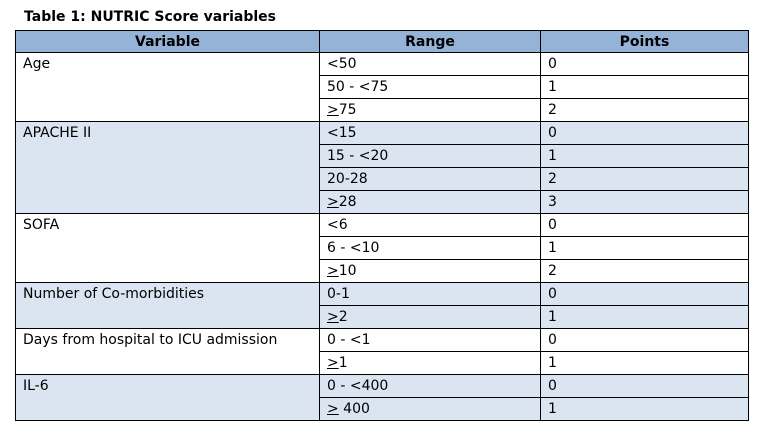 The height and width of the screenshot is (443, 776). I want to click on range-value: 15 - <20, so click(358, 156).